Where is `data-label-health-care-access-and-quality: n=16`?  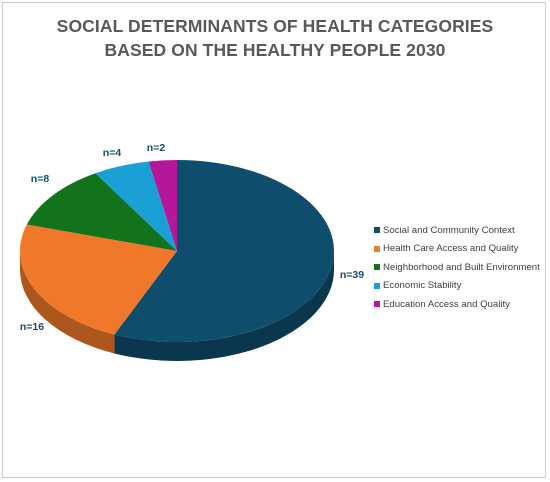 data-label-health-care-access-and-quality: n=16 is located at coordinates (32, 327).